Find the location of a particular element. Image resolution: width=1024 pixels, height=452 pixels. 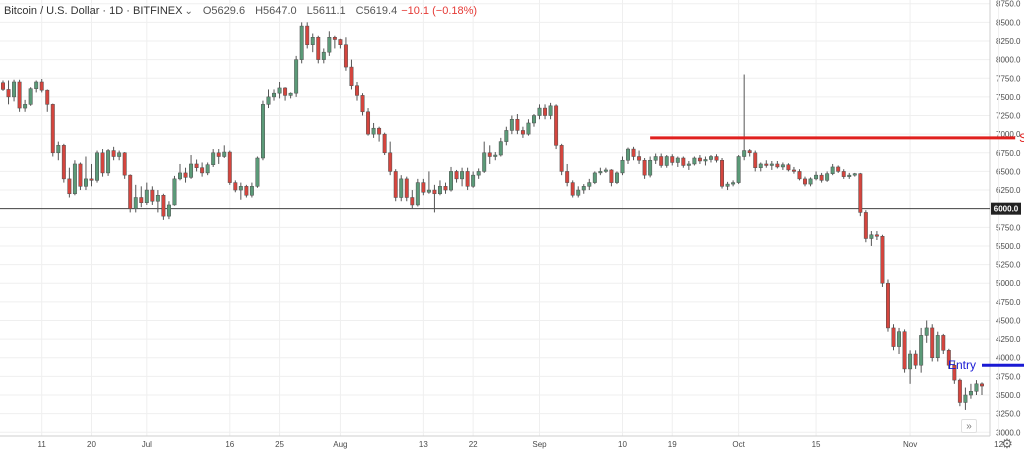

gear-icon: ⚙ is located at coordinates (1007, 443).